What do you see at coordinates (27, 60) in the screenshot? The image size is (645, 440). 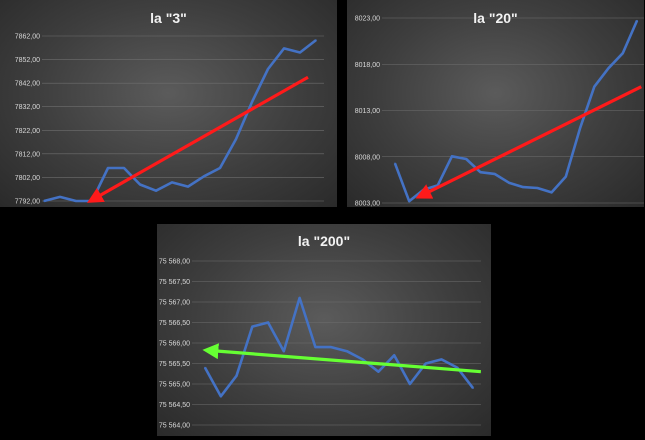 I see `y-tick-label: 7852,00` at bounding box center [27, 60].